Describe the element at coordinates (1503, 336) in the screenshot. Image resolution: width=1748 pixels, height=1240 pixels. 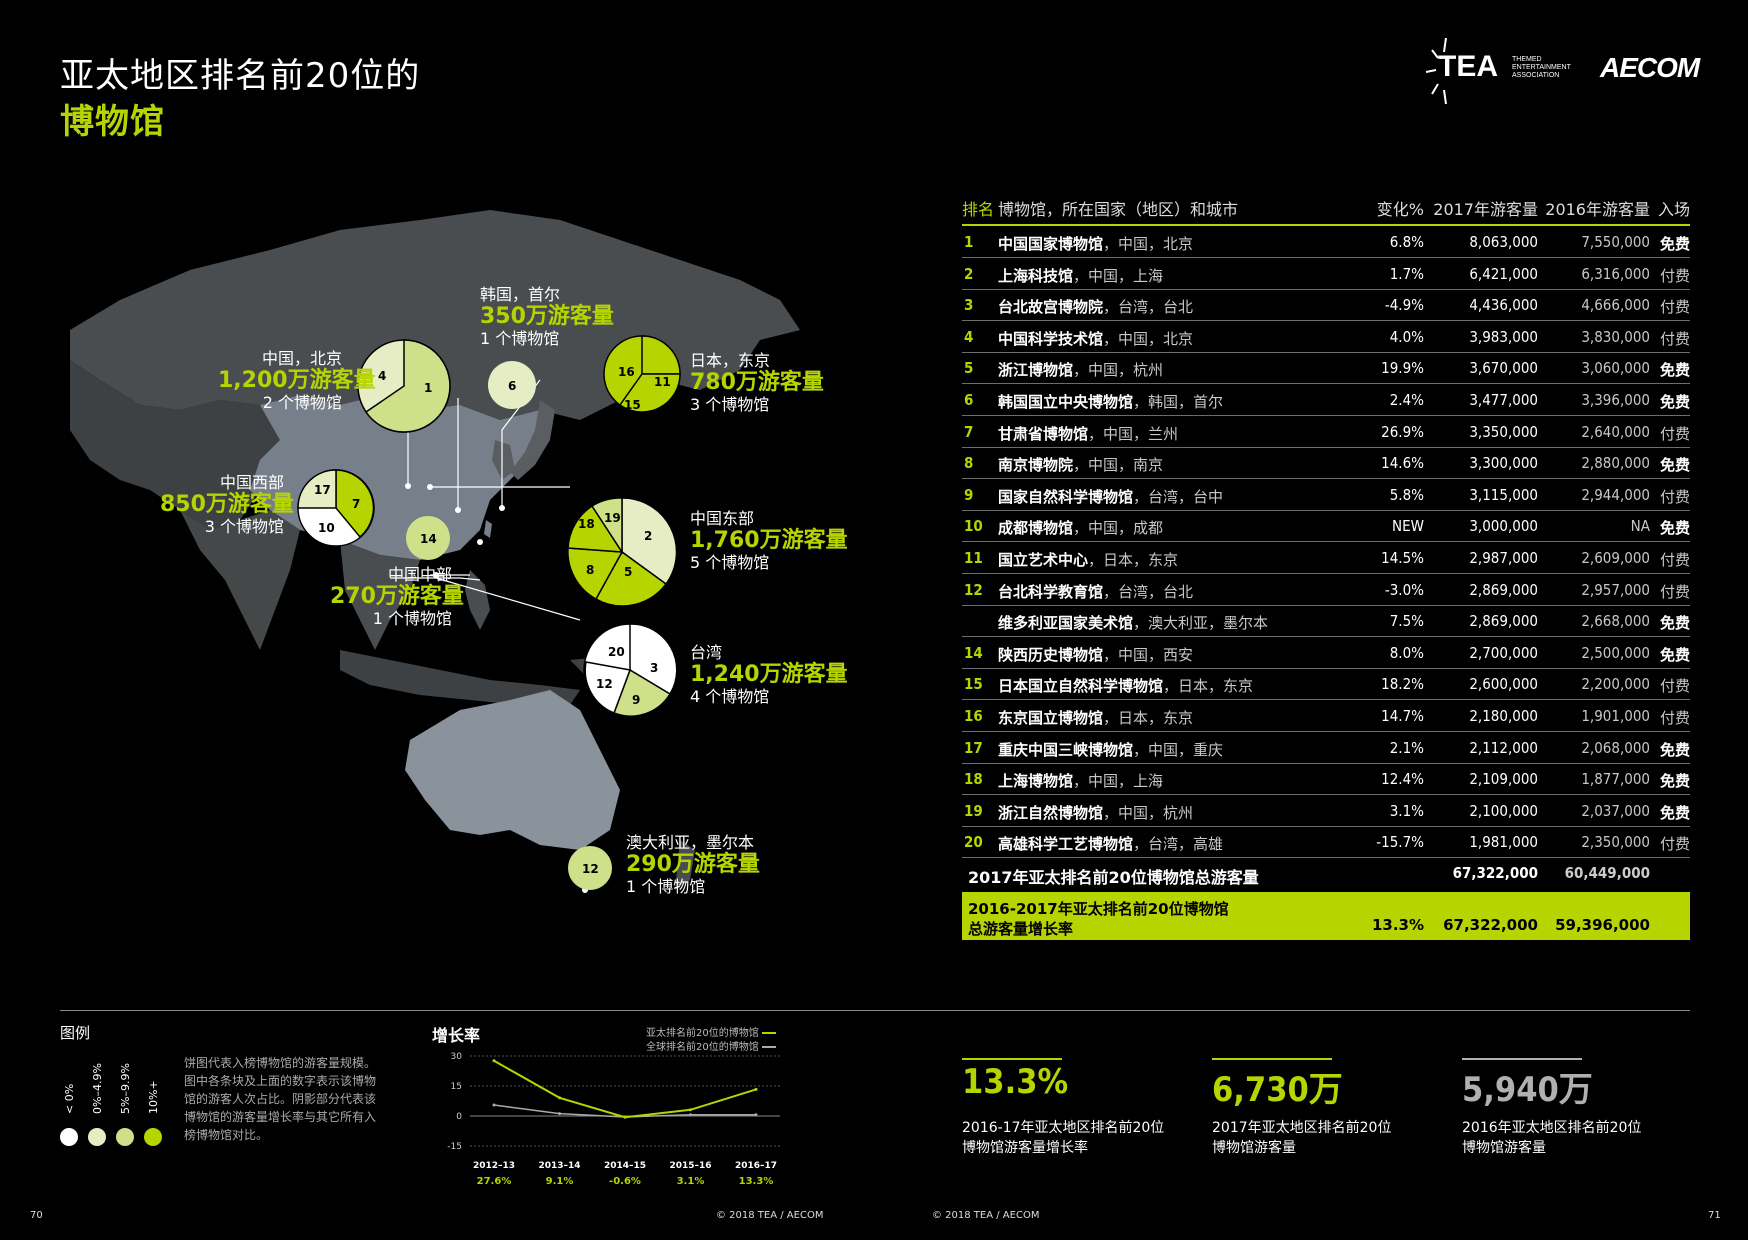
I see `row-2017: 3,983,000` at that location.